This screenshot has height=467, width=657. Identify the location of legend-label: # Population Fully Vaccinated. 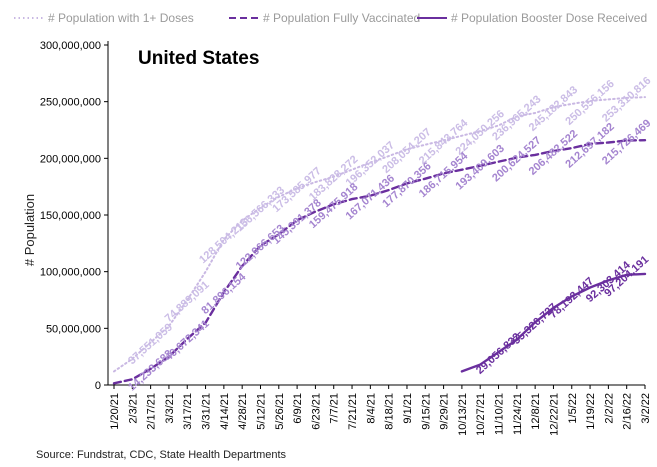
(341, 18).